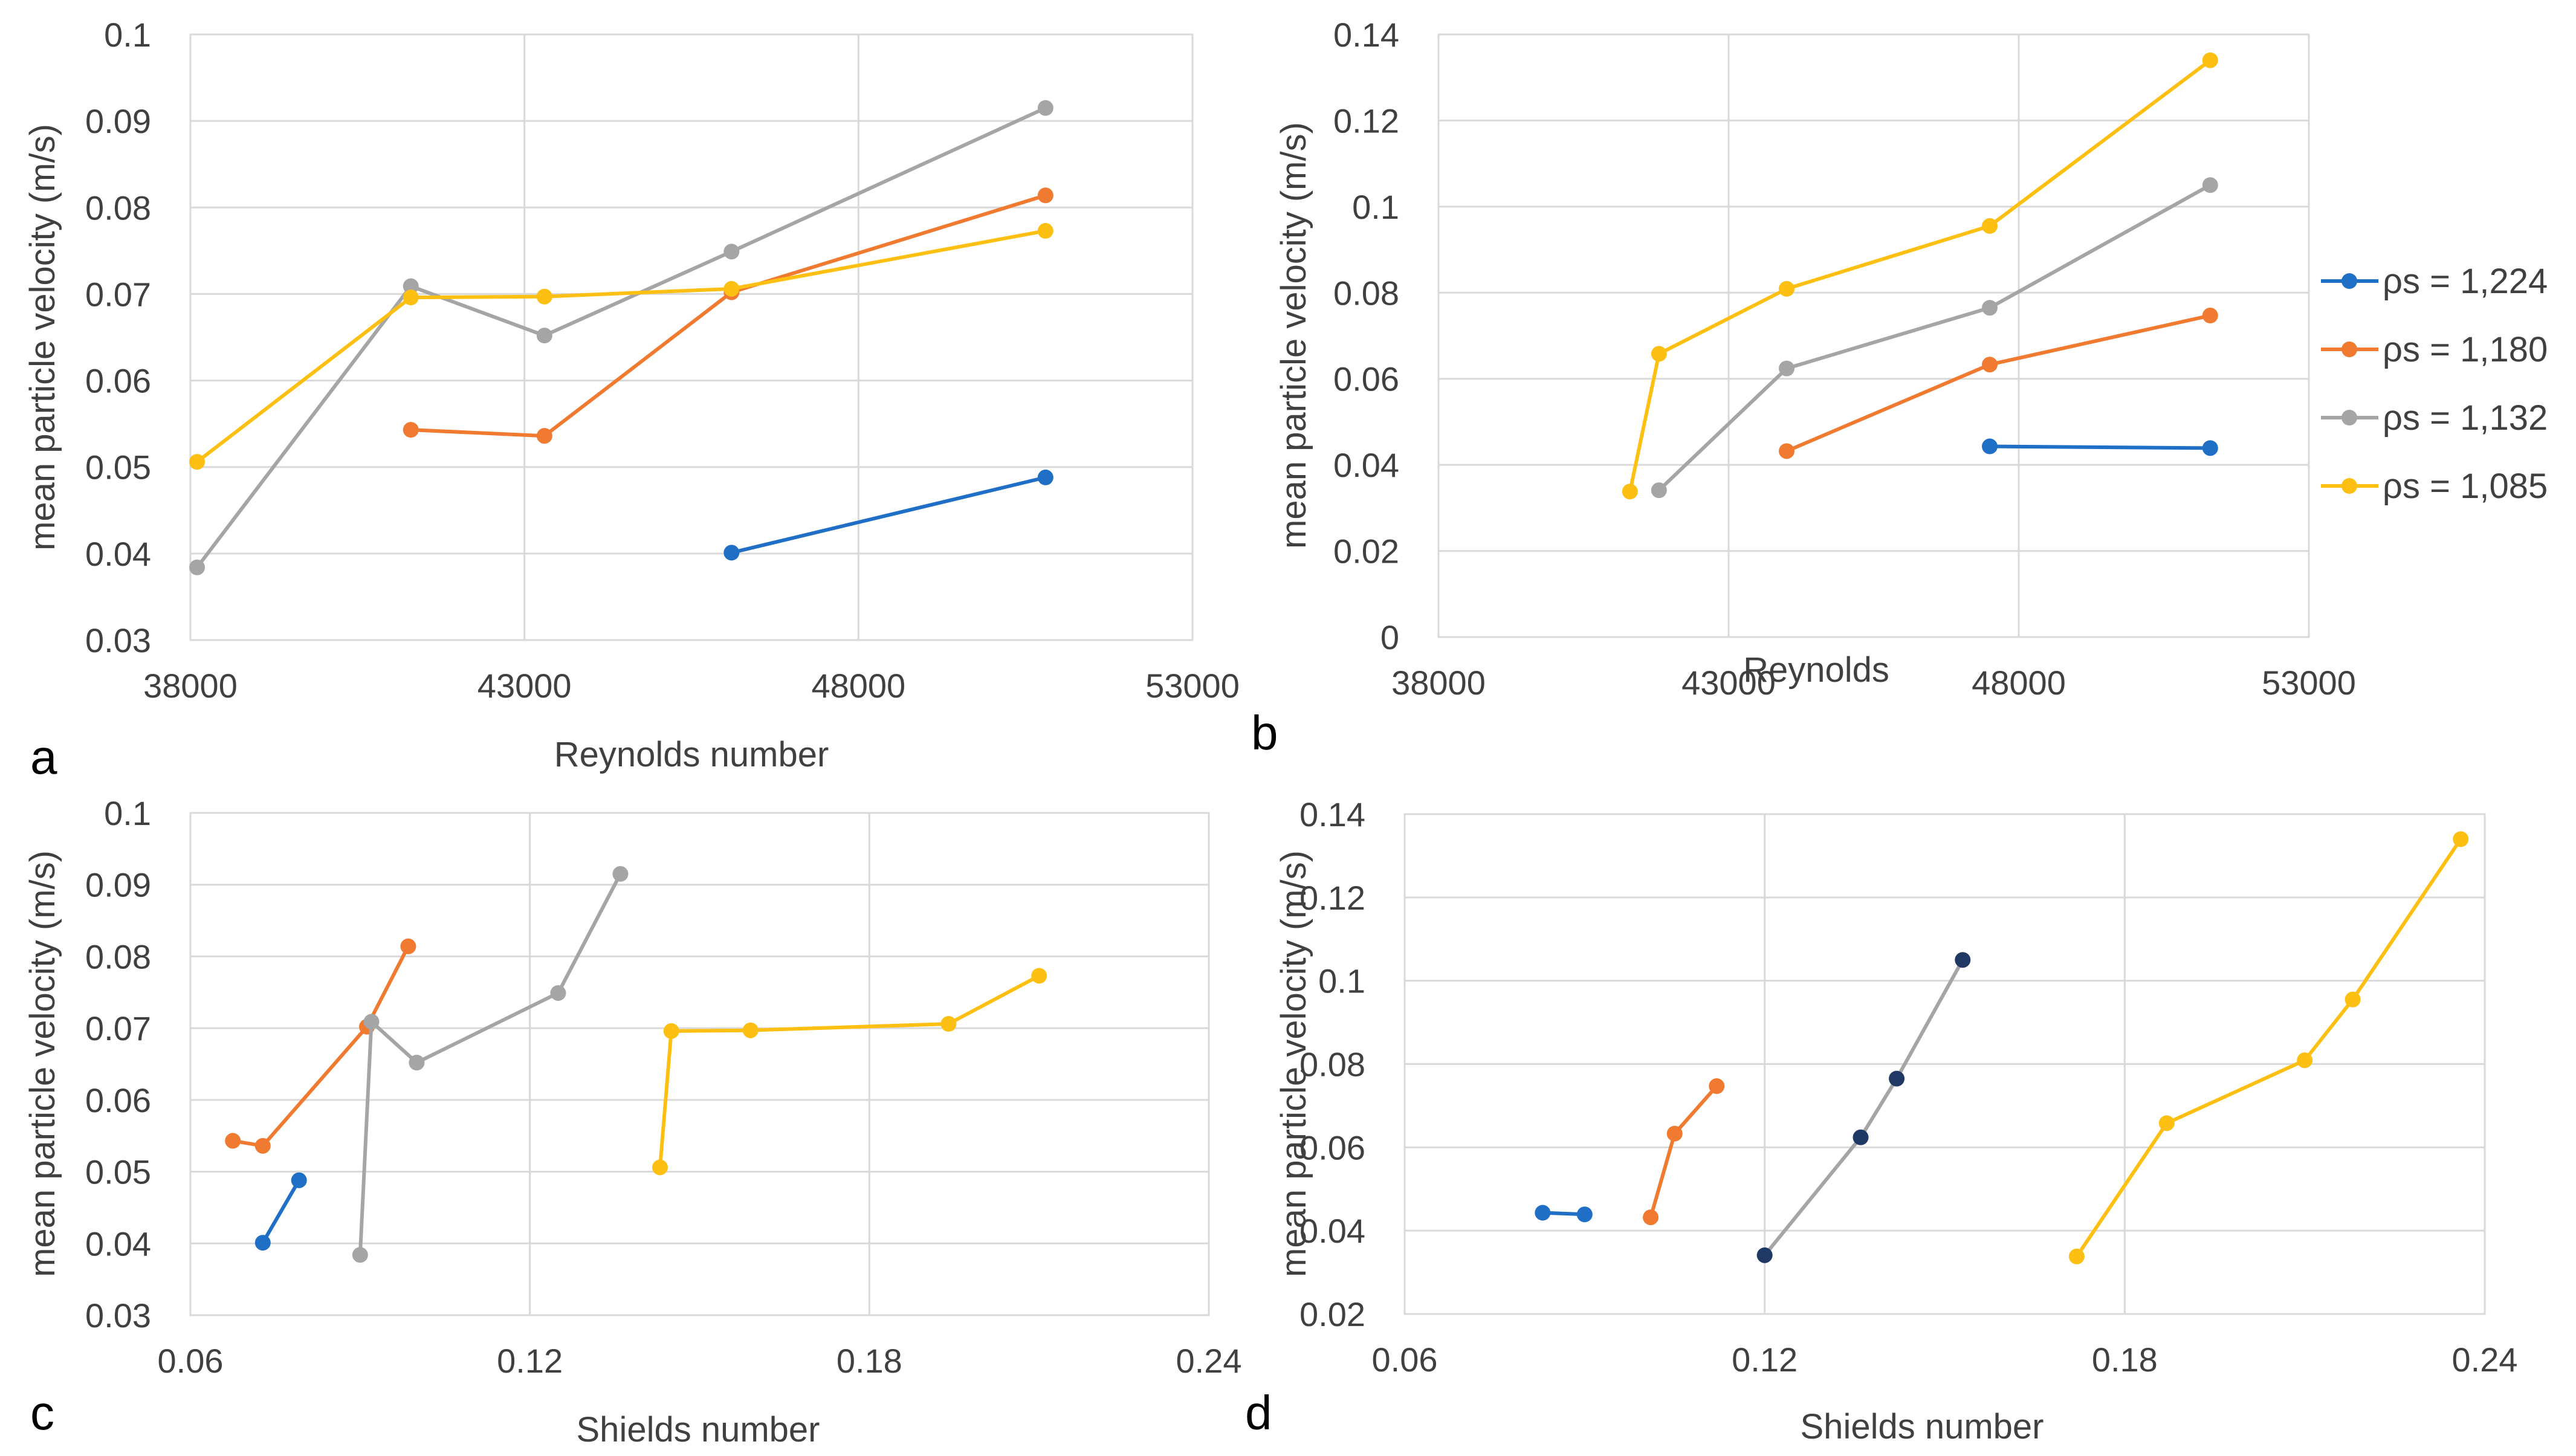 The width and height of the screenshot is (2576, 1456). Describe the element at coordinates (118, 338) in the screenshot. I see `y-ticks-a: 0.03 0.04 0.05 0.06 0.07 0.08 0.09 0.1` at that location.